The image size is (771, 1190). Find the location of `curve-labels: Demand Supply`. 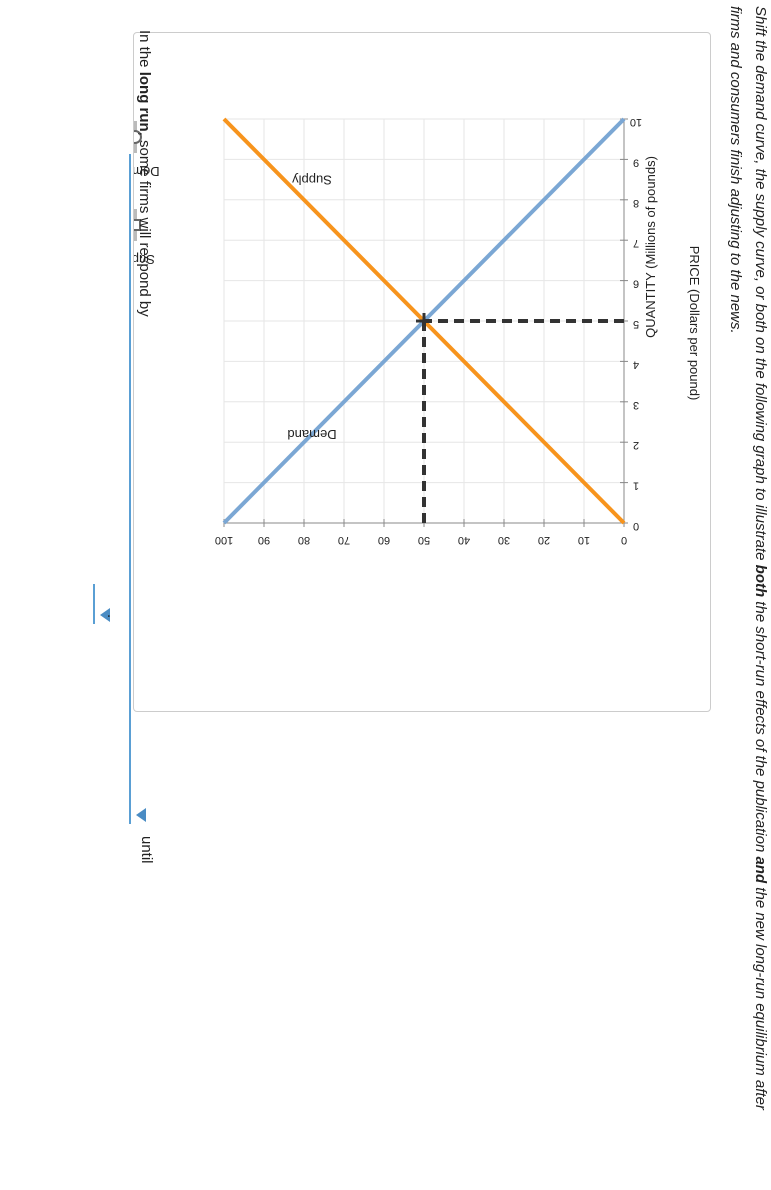

curve-labels: Demand Supply is located at coordinates (311, 308).